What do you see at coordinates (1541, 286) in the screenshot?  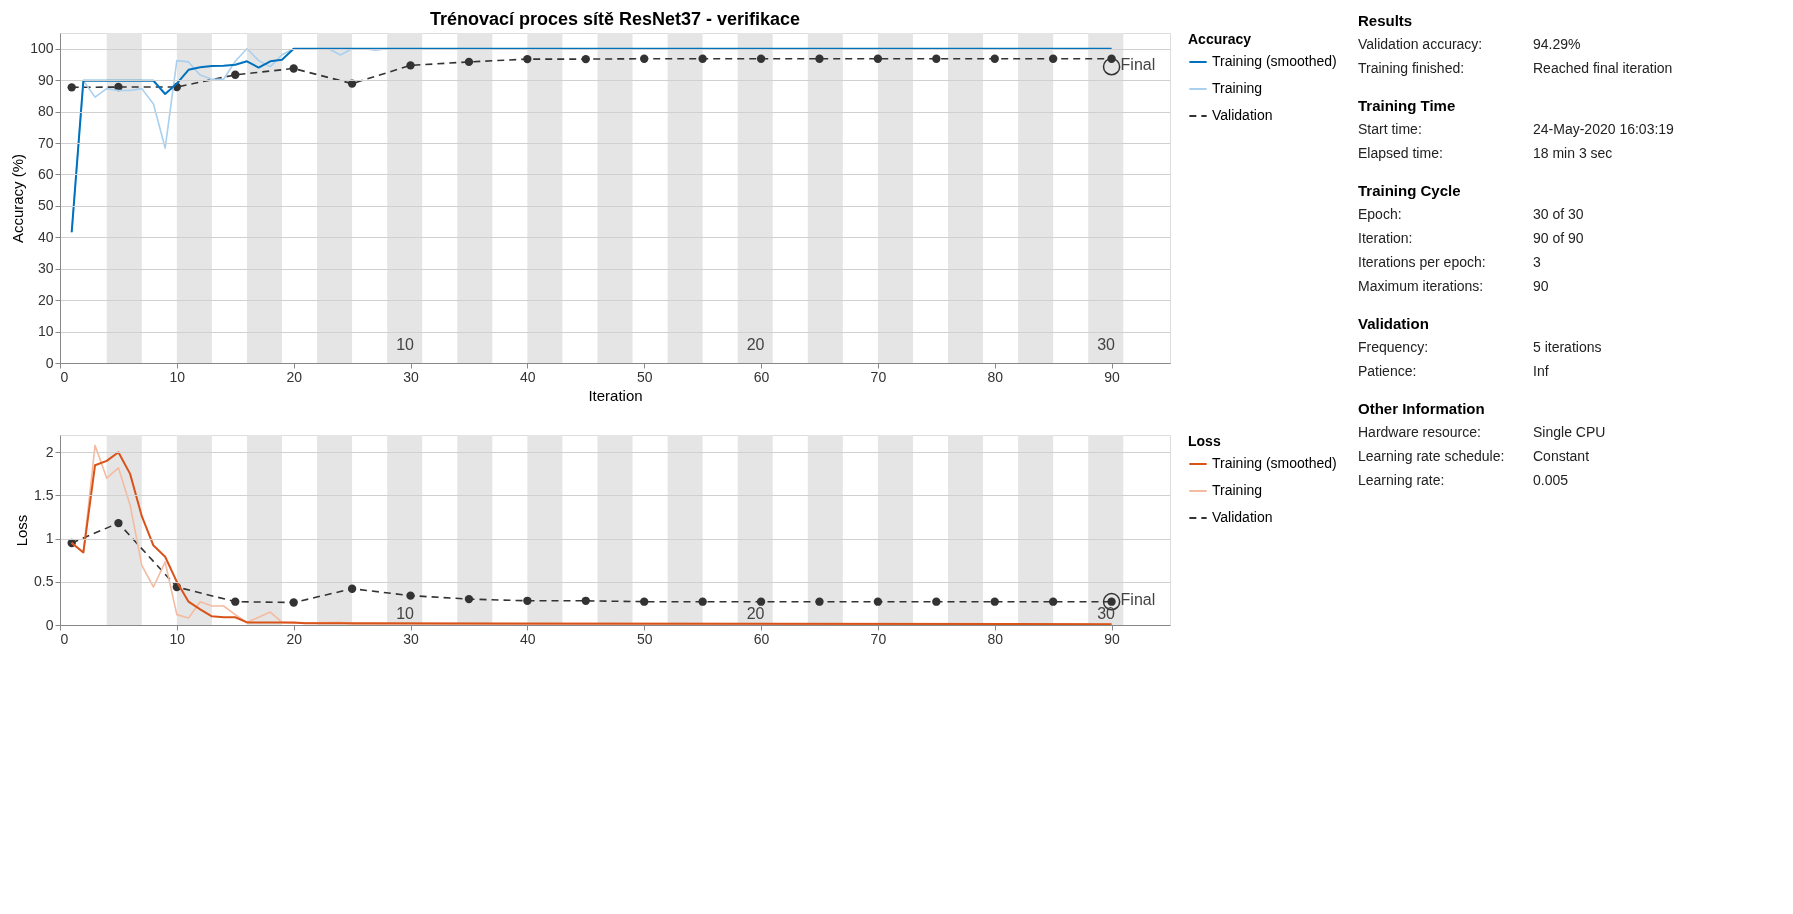 I see `text: 90` at bounding box center [1541, 286].